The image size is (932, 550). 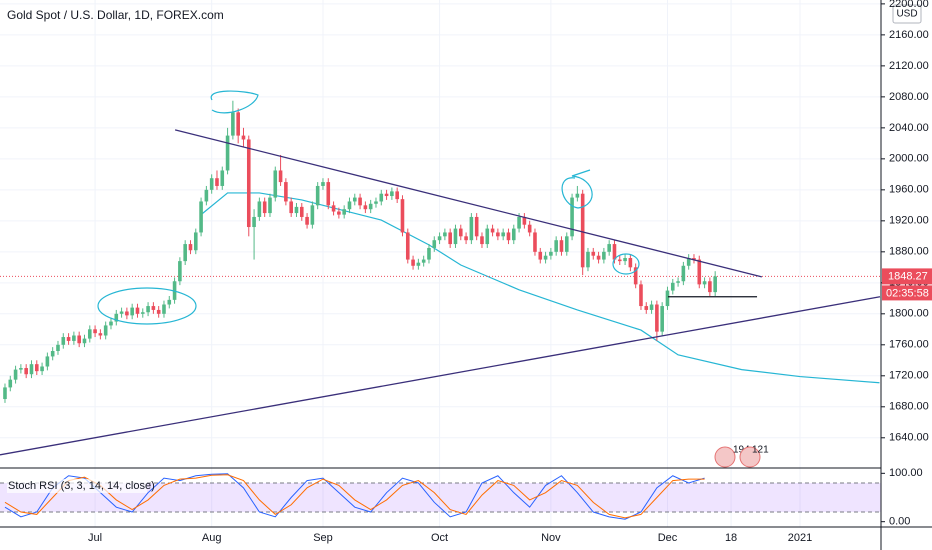 What do you see at coordinates (212, 538) in the screenshot?
I see `x-tick-label: Aug` at bounding box center [212, 538].